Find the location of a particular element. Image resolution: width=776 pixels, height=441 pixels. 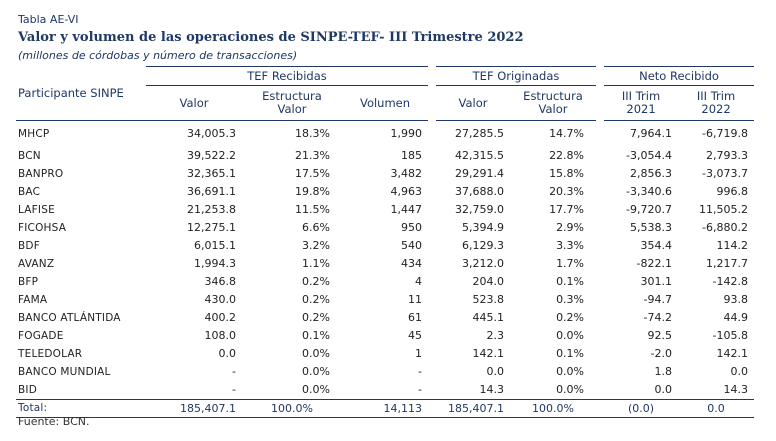

org-estructura-cell: 14.7% is located at coordinates (567, 133).